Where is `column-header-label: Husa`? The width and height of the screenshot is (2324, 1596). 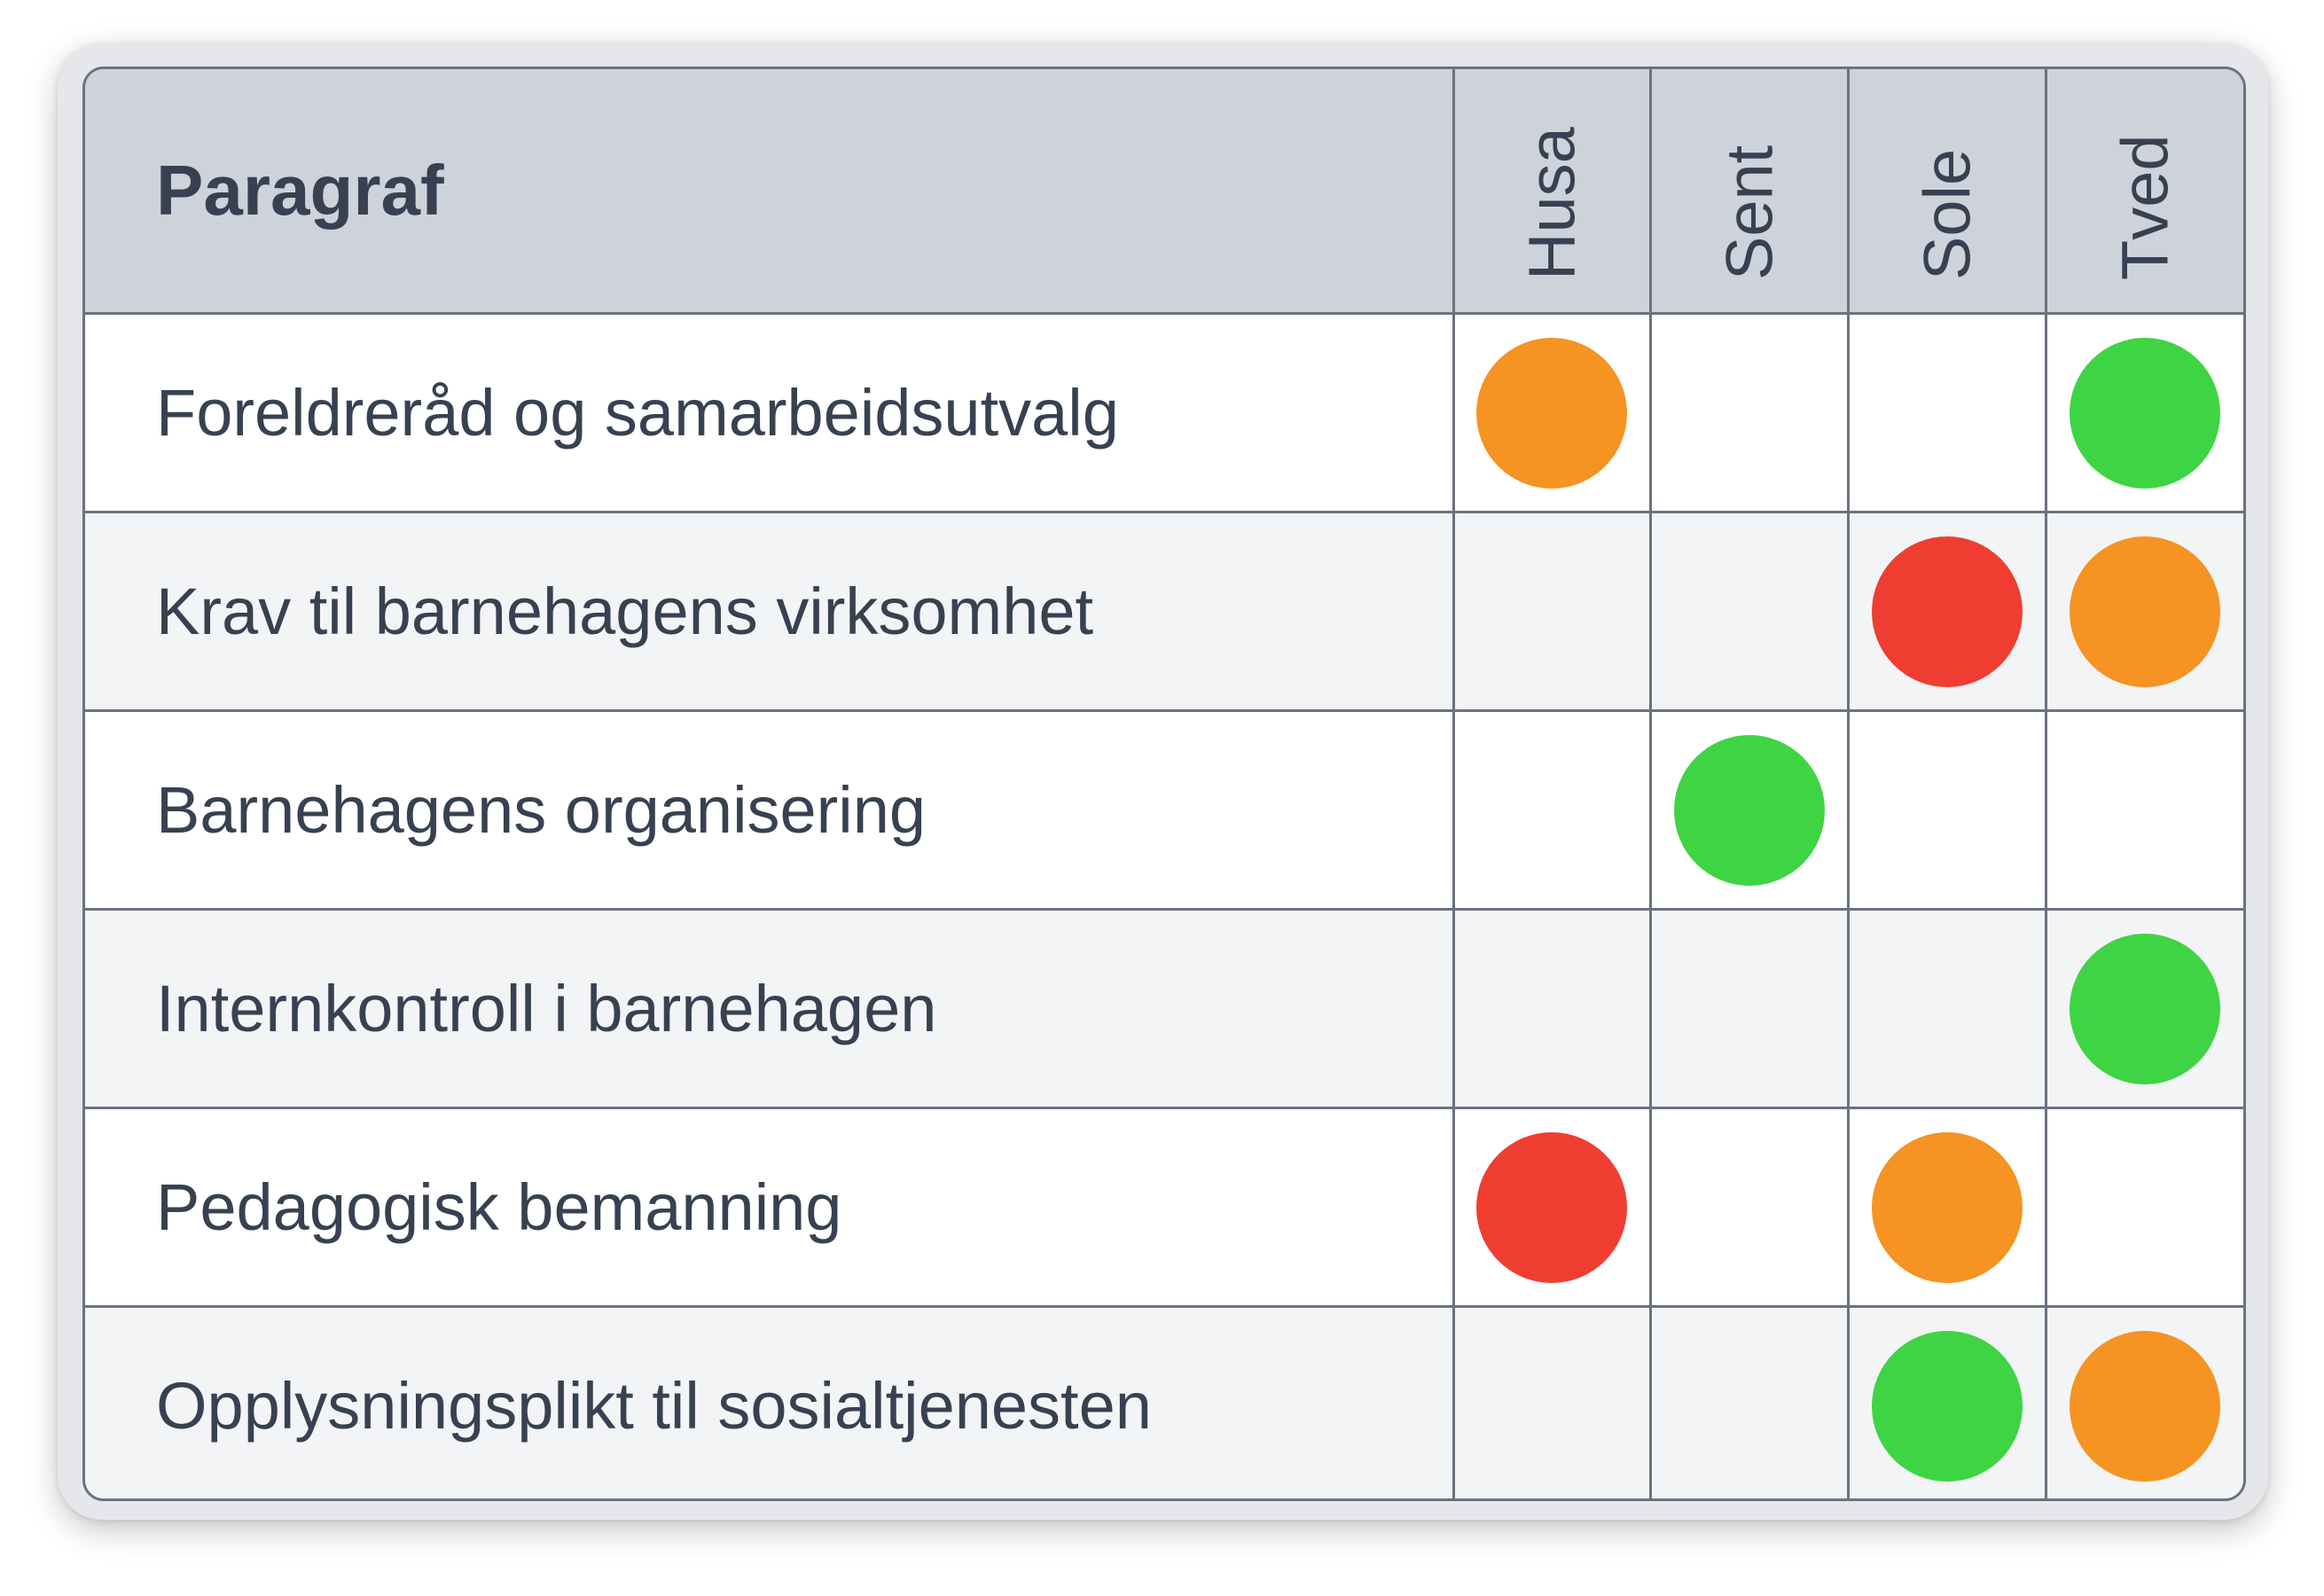 column-header-label: Husa is located at coordinates (1551, 204).